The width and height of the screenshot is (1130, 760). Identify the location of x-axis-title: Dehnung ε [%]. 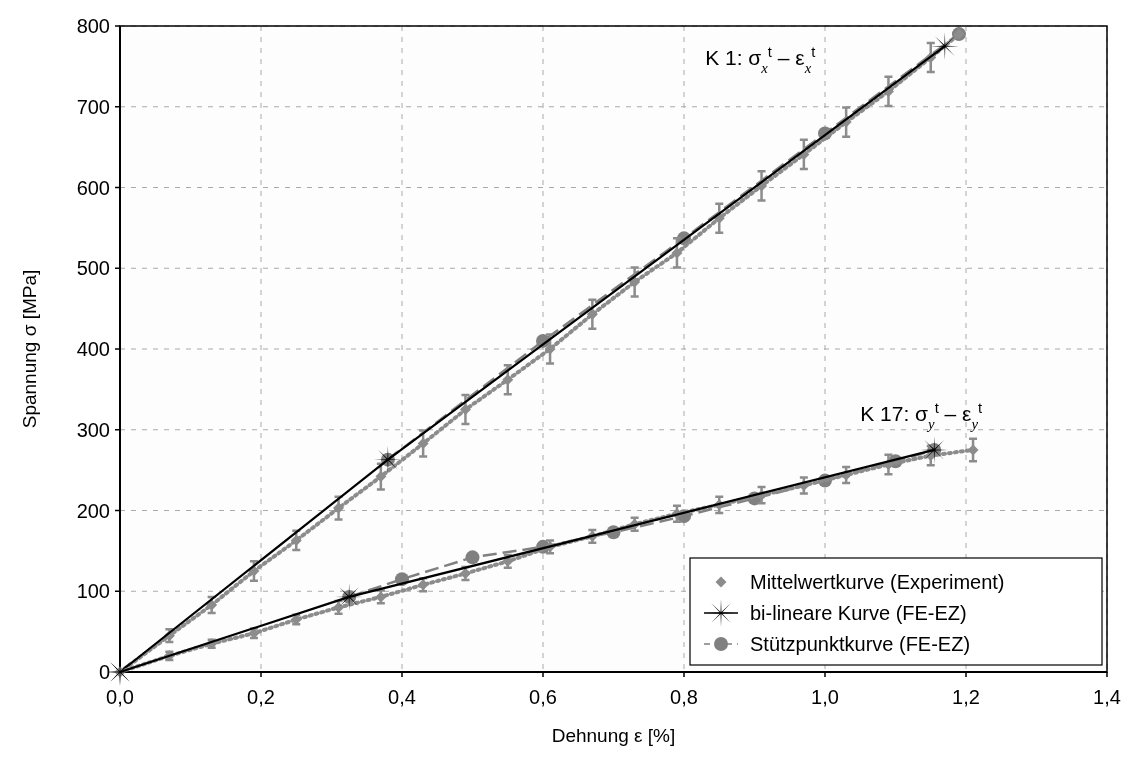
(613, 735).